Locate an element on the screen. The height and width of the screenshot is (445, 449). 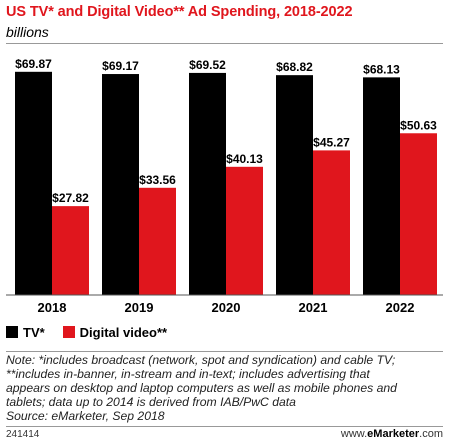
data-label-digital-video-2018: $27.82 is located at coordinates (70, 198).